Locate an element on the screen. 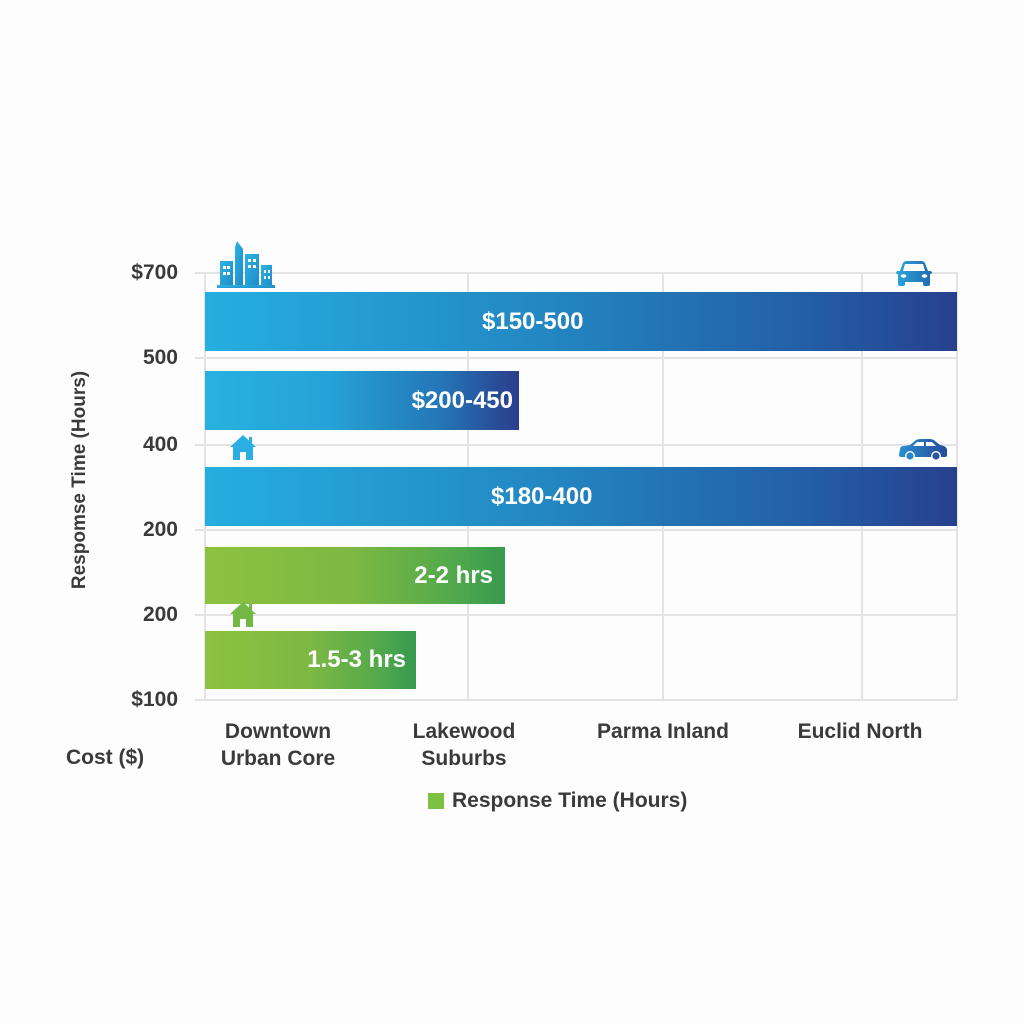 This screenshot has width=1024, height=1024. bar-cost-2: $200-450 is located at coordinates (362, 400).